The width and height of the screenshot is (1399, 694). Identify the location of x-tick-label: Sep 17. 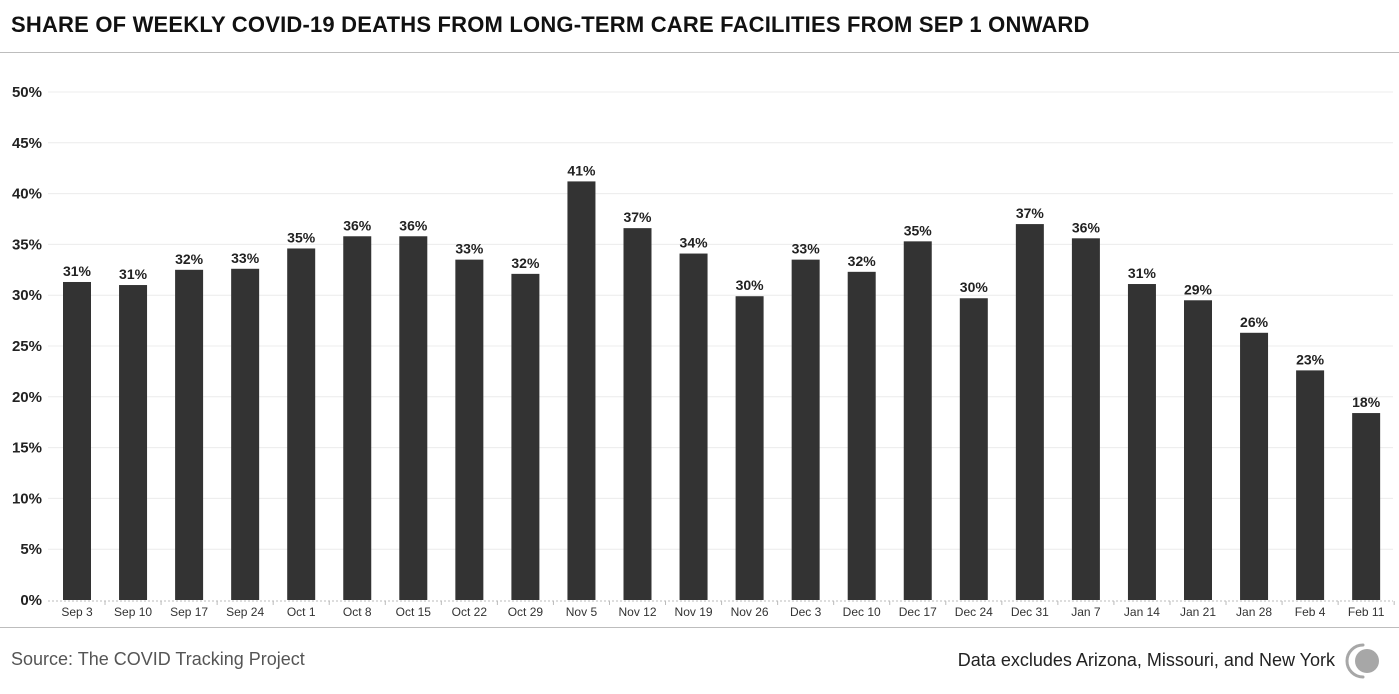
(189, 612).